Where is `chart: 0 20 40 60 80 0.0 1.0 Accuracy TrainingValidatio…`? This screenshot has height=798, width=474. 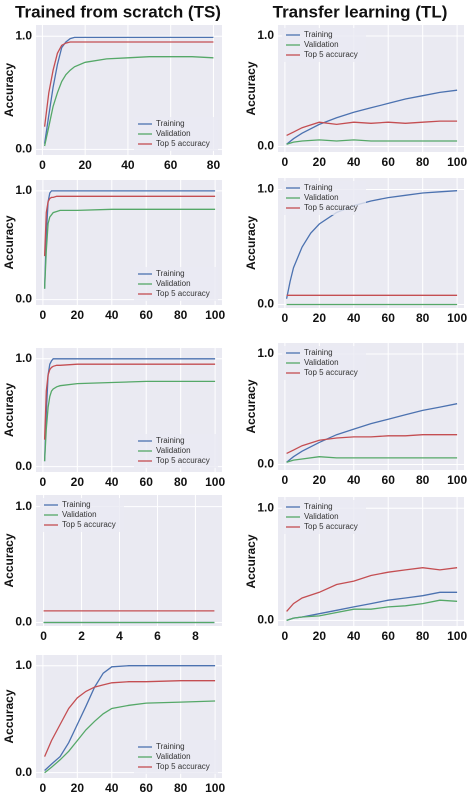
chart: 0 20 40 60 80 0.0 1.0 Accuracy TrainingValidatio… is located at coordinates (112, 98).